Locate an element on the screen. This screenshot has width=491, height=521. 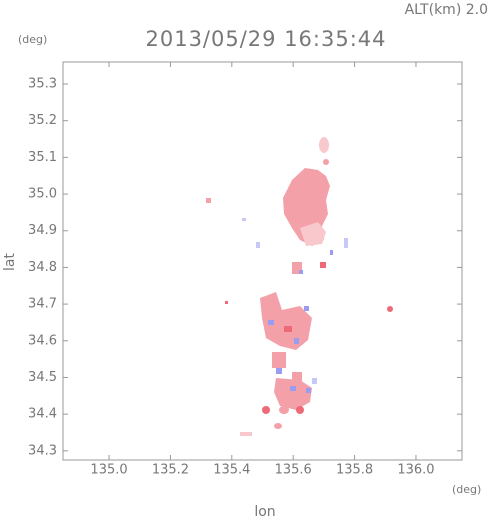
annotation: ALT(km) 2.0 is located at coordinates (446, 10).